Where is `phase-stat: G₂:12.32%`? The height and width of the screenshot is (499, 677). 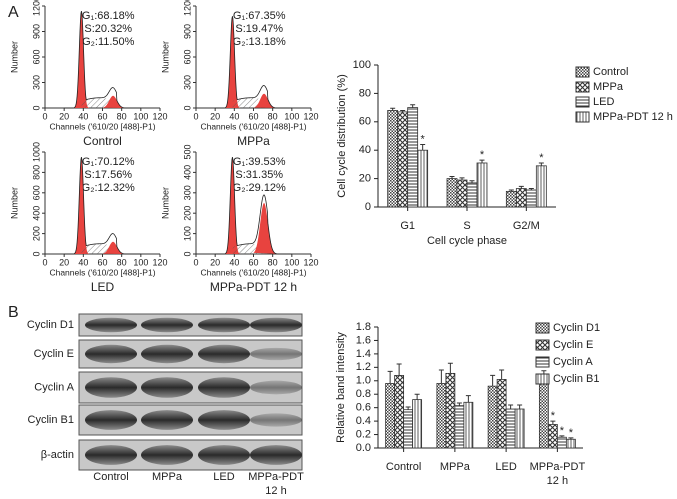 phase-stat: G₂:12.32% is located at coordinates (108, 188).